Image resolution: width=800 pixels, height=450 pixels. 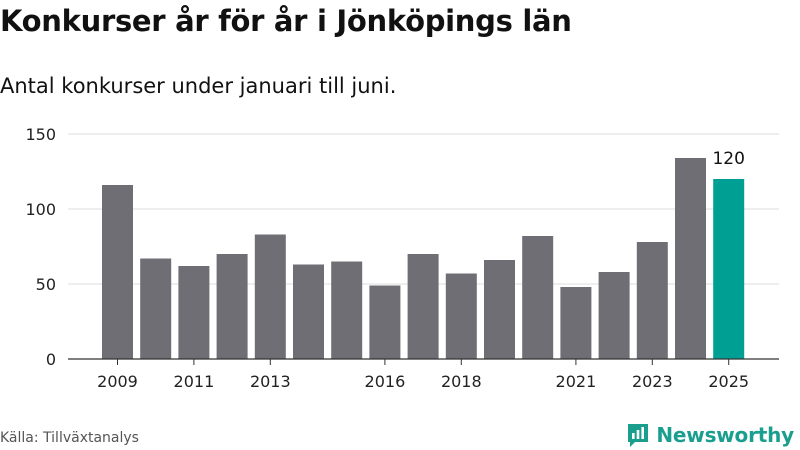 What do you see at coordinates (461, 381) in the screenshot?
I see `x-tick-label-2018: 2018` at bounding box center [461, 381].